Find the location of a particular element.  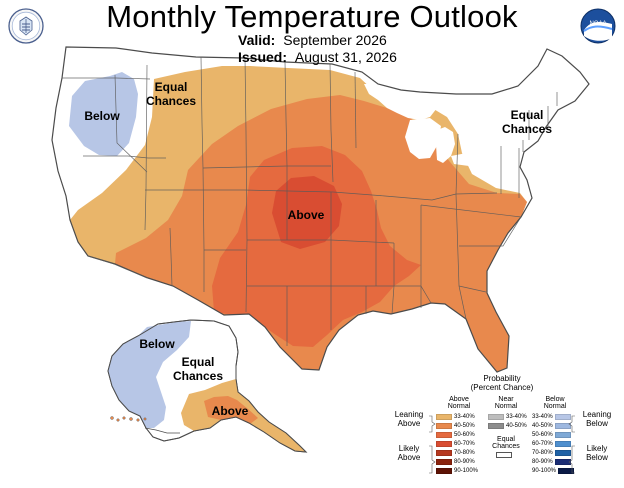

legend-near-row-2: 40-50% is located at coordinates (507, 426).